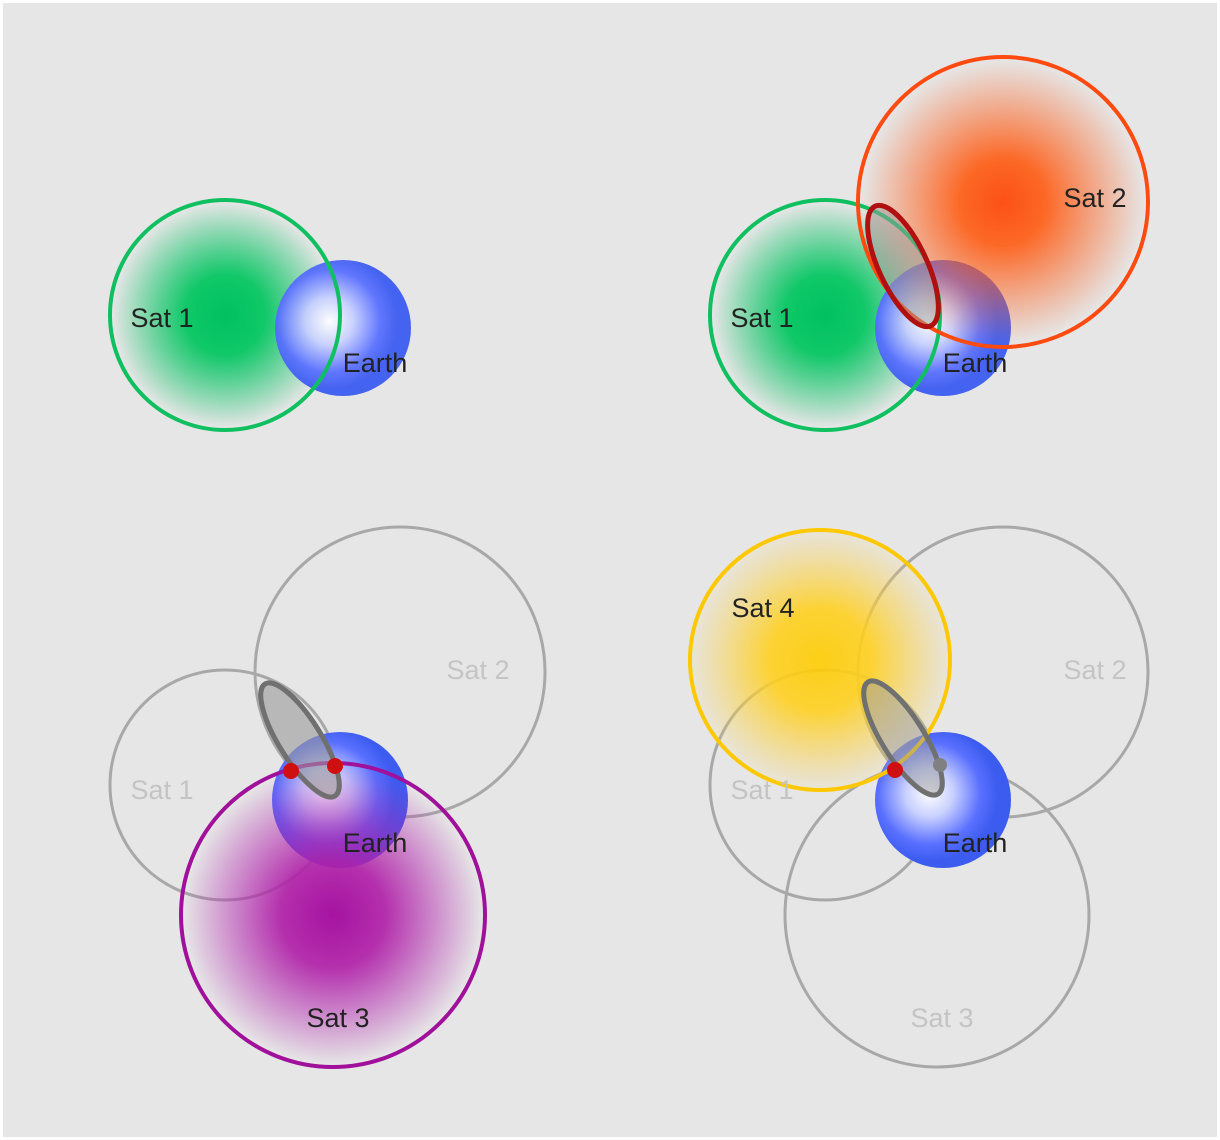 Image resolution: width=1220 pixels, height=1140 pixels. I want to click on panel: Sat 1 Earth, so click(259, 315).